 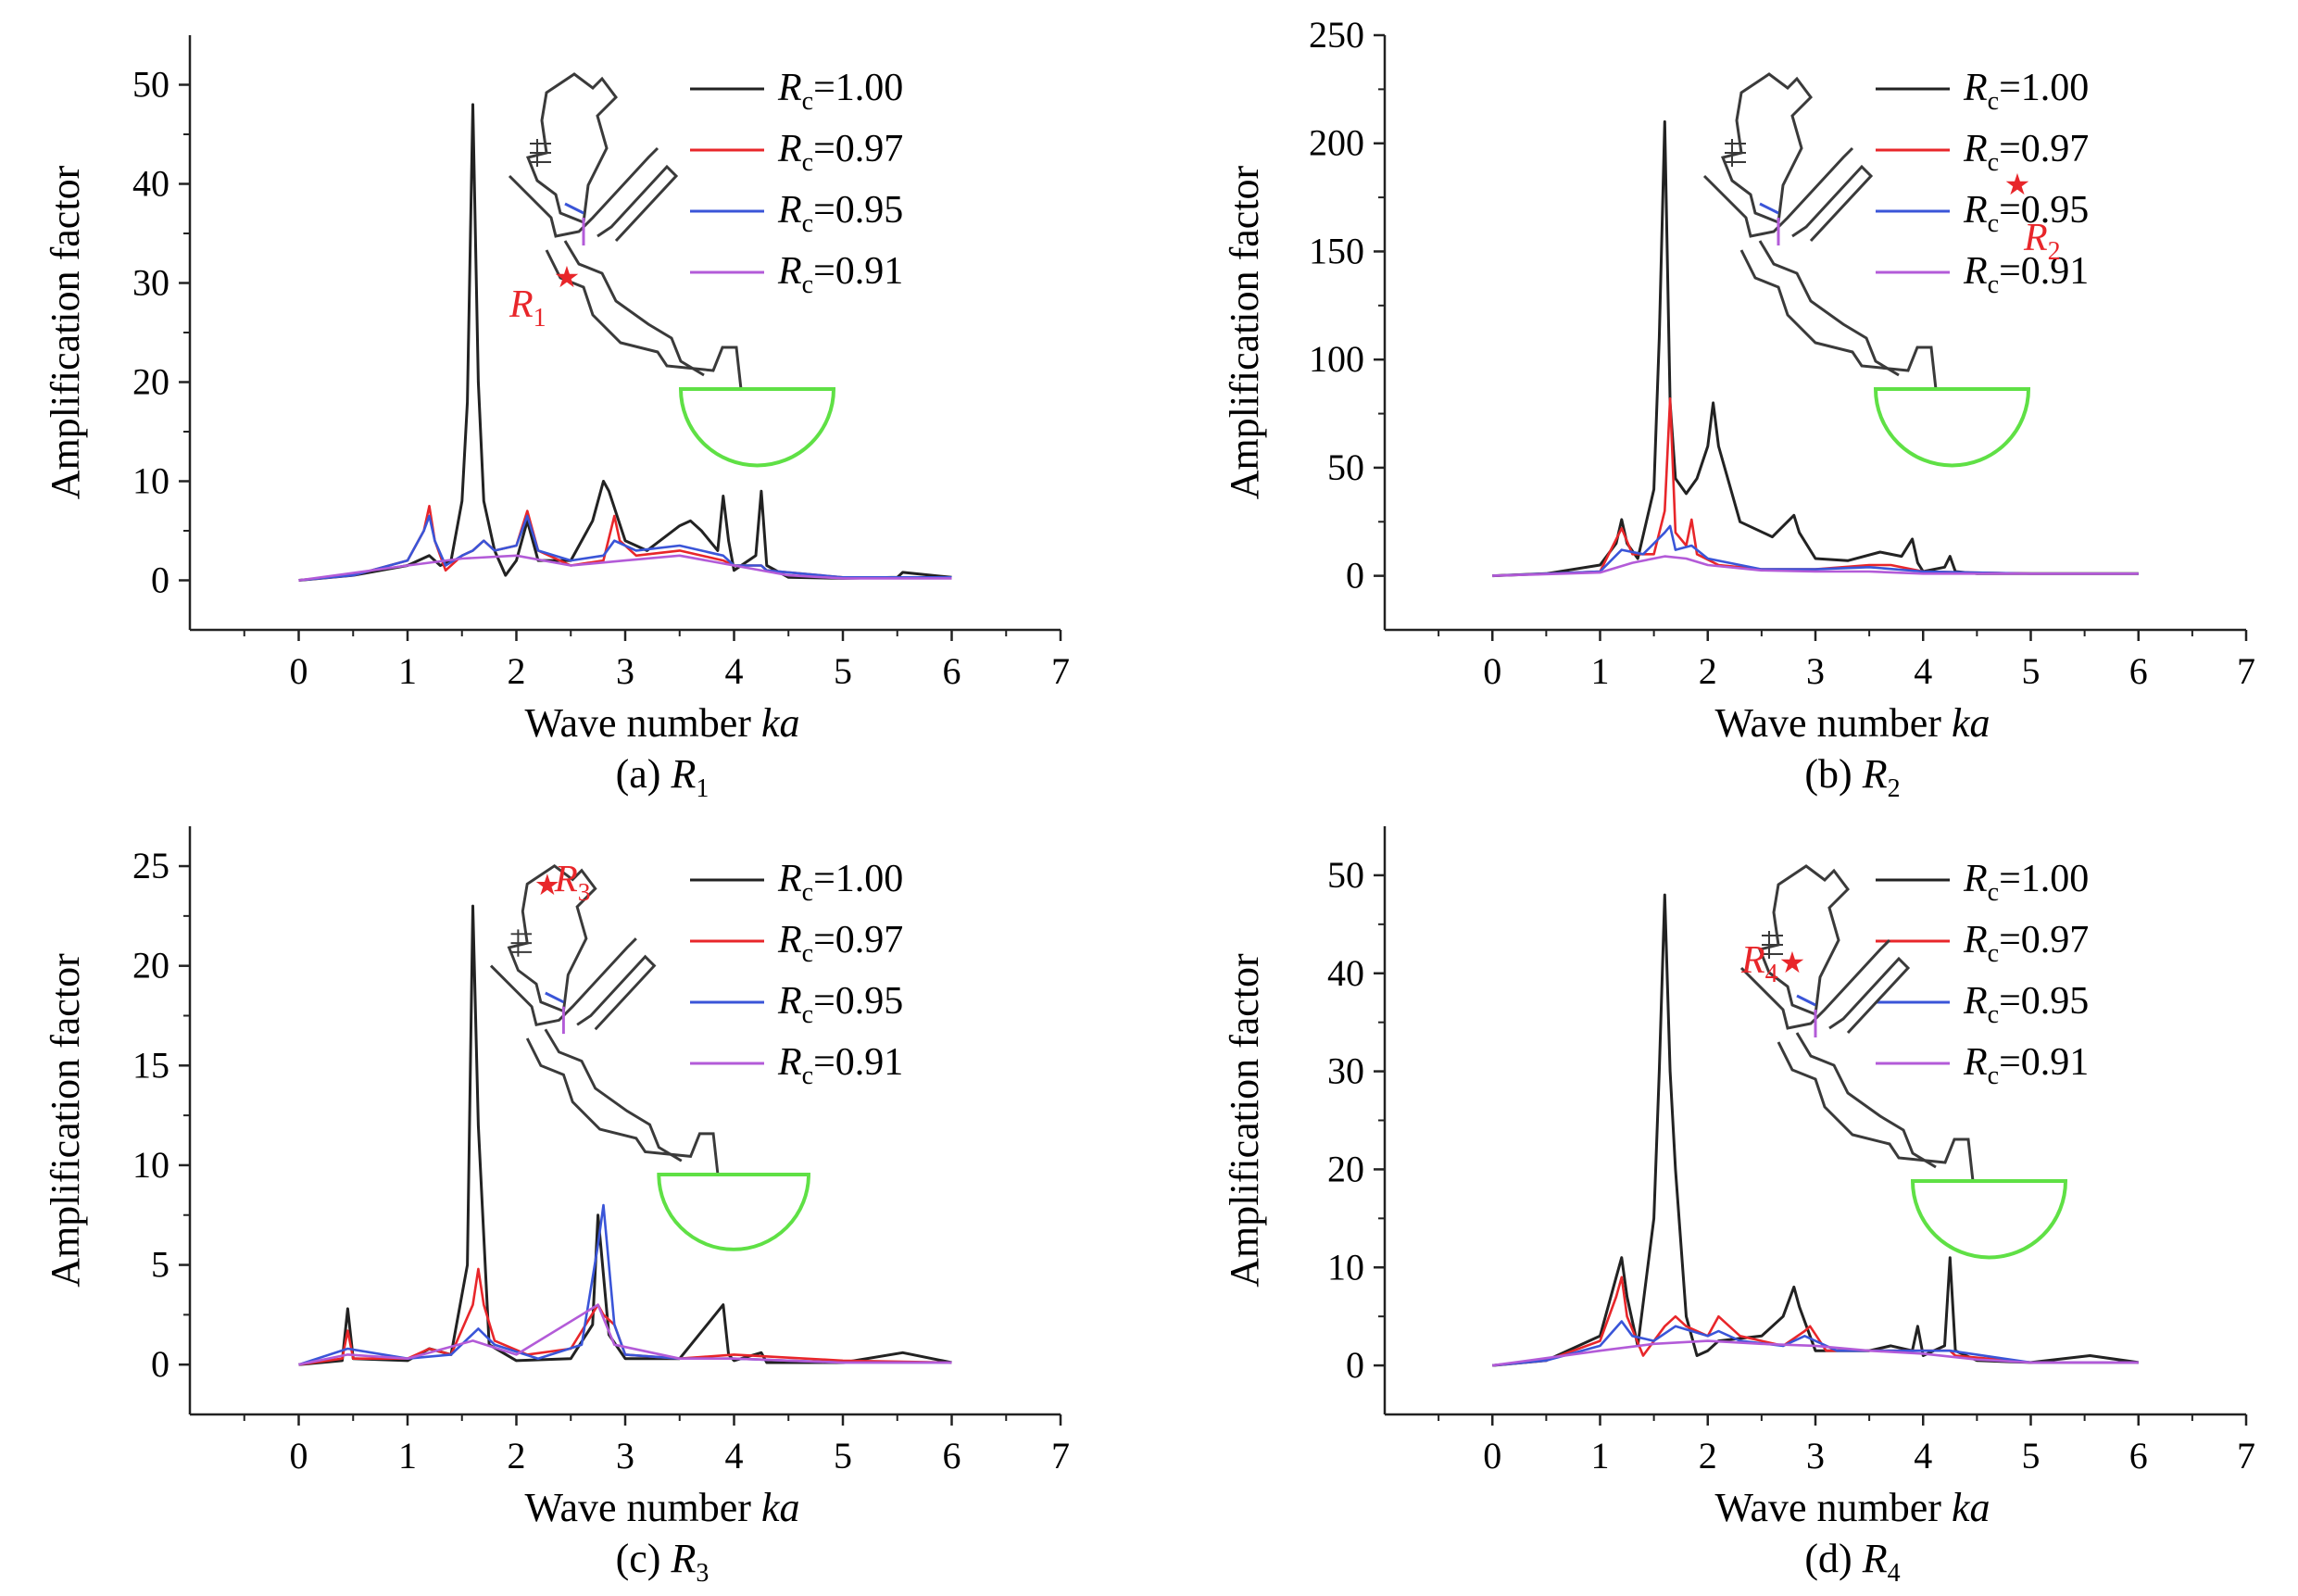 What do you see at coordinates (160, 1265) in the screenshot?
I see `y-tick-label: 5` at bounding box center [160, 1265].